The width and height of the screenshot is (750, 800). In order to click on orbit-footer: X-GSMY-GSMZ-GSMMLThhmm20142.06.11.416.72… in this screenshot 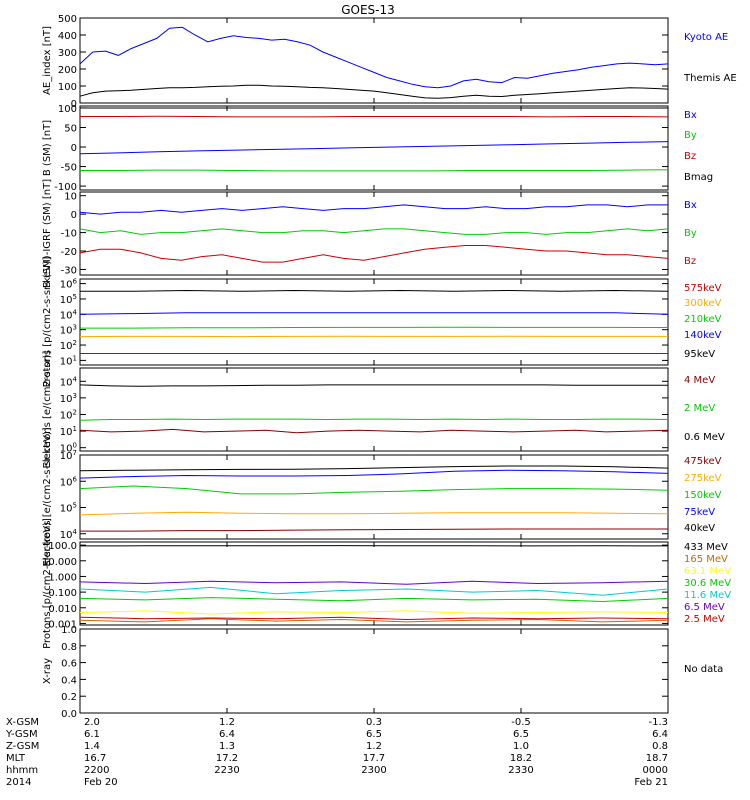, I will do `click(336, 752)`.